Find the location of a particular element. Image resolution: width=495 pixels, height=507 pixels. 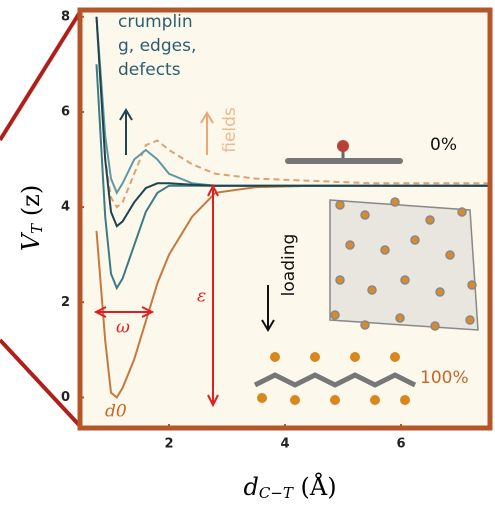

y-label-main: V is located at coordinates (31, 241).